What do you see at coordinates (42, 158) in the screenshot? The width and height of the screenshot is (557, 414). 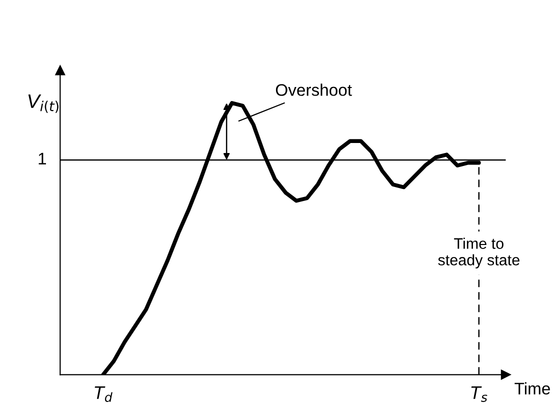 I see `ref-line-label: 1` at bounding box center [42, 158].